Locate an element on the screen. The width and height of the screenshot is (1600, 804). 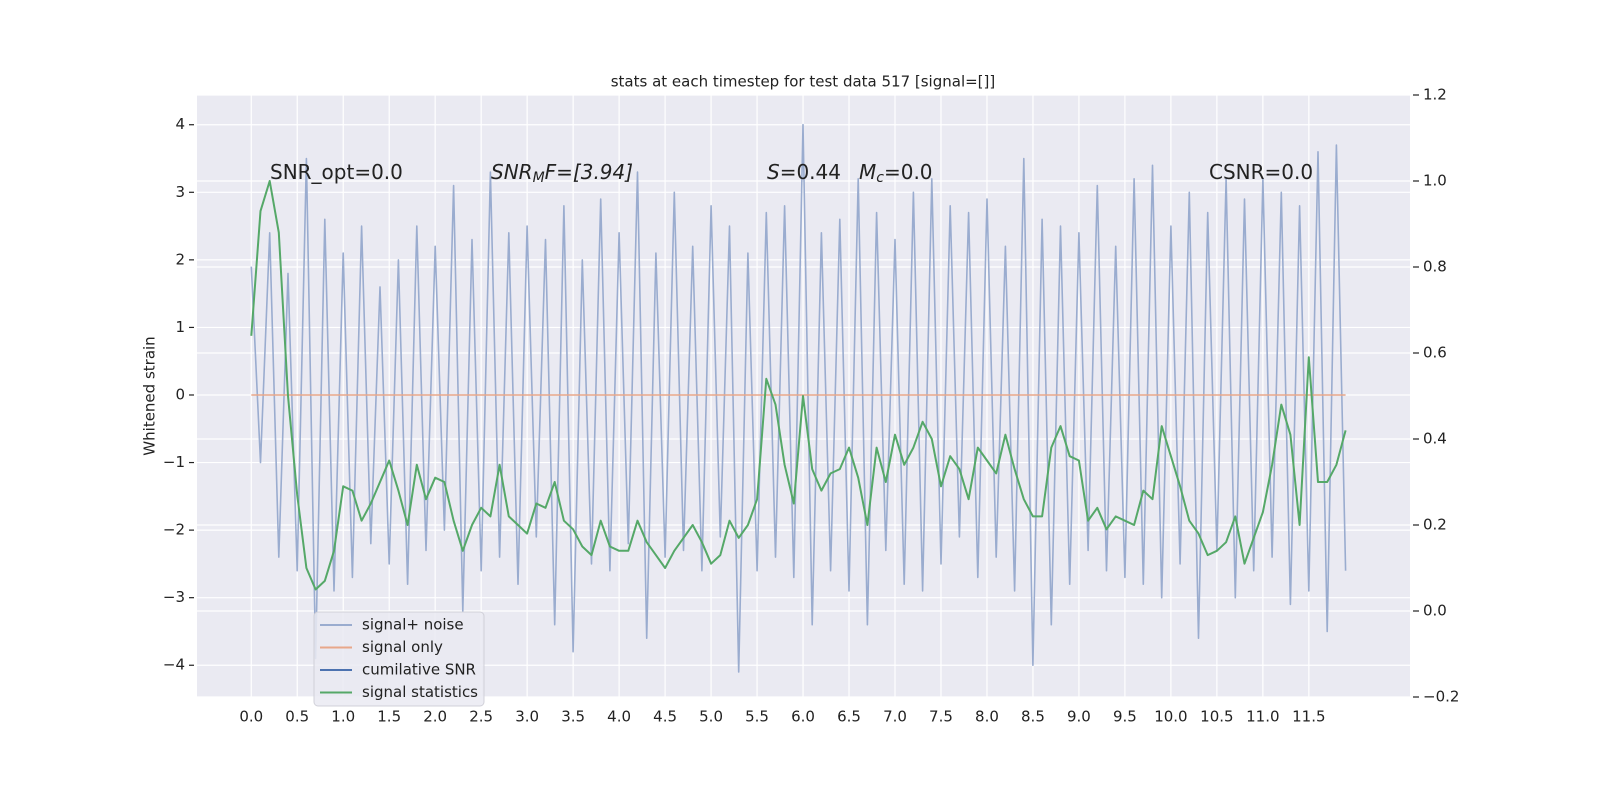
annotation-rest: CSNR=0.0 is located at coordinates (1261, 172).